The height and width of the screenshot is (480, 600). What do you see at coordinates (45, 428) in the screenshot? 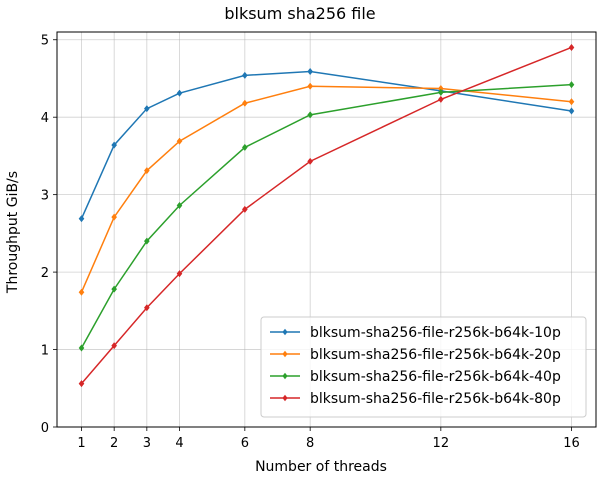
I see `y-tick-label: 0` at bounding box center [45, 428].